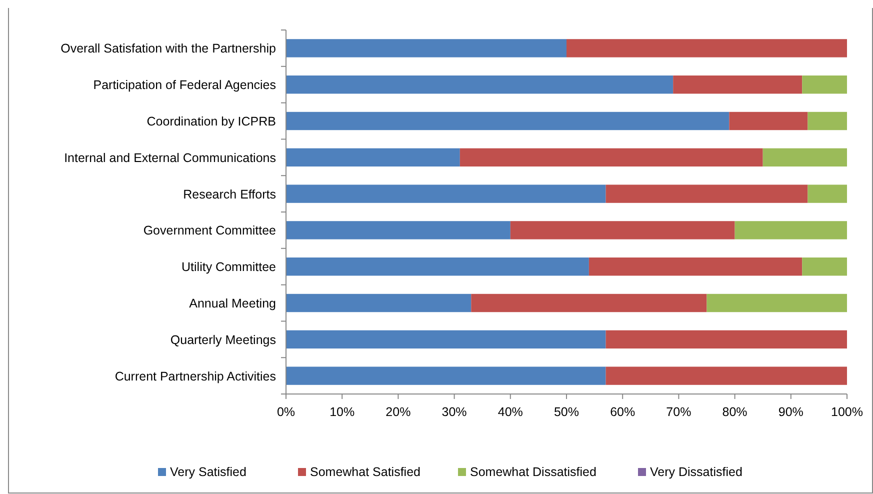 This screenshot has width=873, height=494. What do you see at coordinates (170, 157) in the screenshot?
I see `y-tick-label: Internal and External Communications` at bounding box center [170, 157].